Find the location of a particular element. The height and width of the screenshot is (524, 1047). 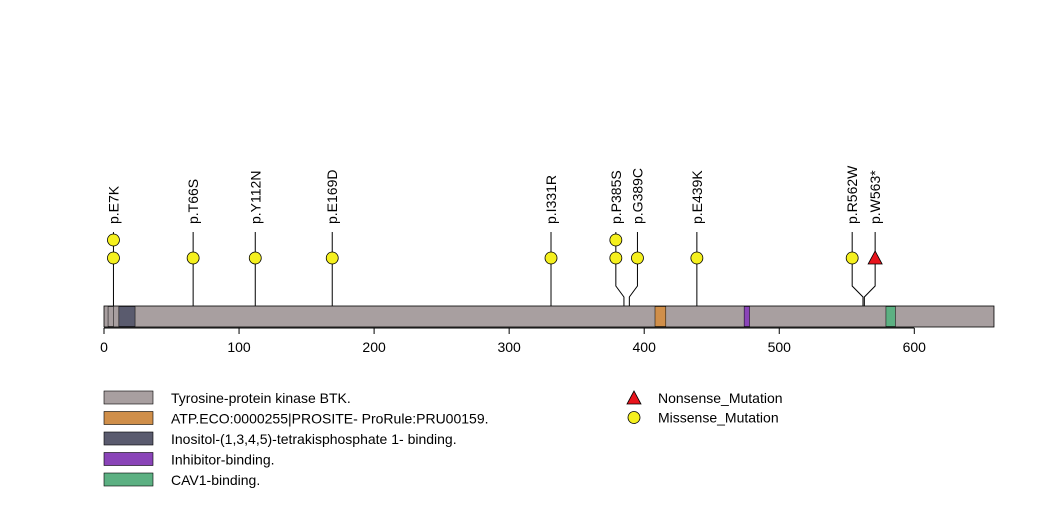

axis-tick-label: 100 is located at coordinates (239, 347).